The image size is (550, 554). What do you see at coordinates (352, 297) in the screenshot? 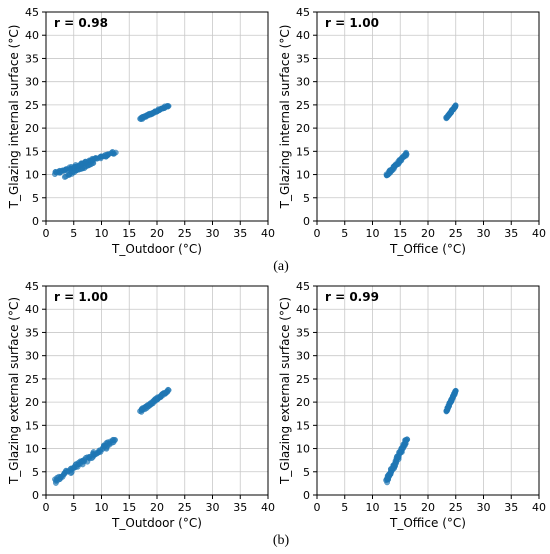
I see `correlation-annotation: r = 0.99` at bounding box center [352, 297].